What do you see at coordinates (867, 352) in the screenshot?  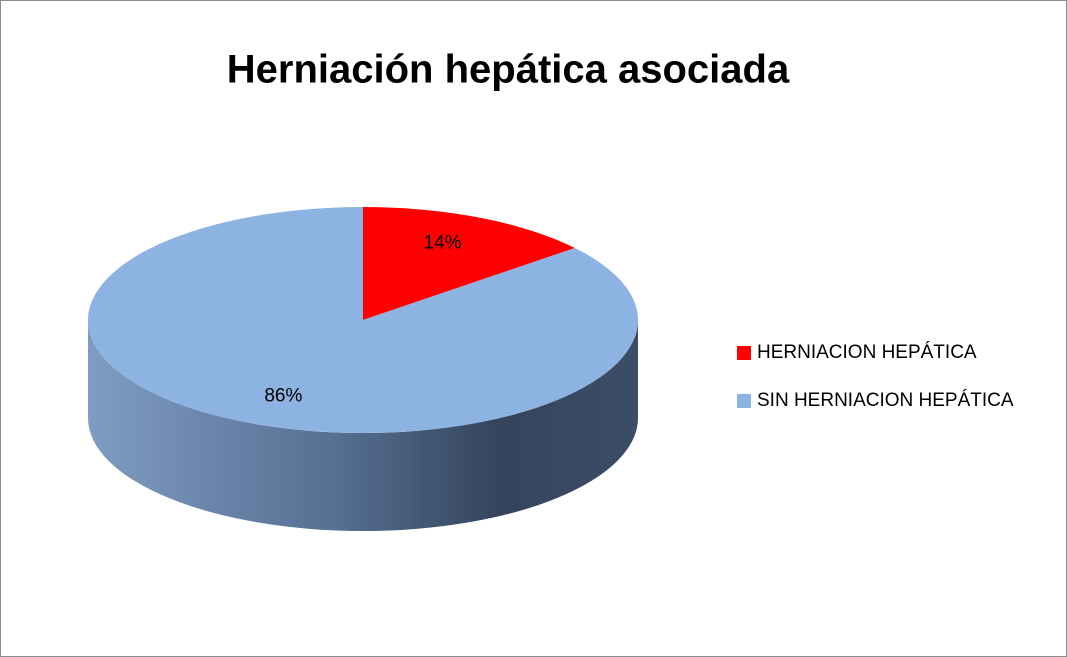 I see `legend-label: HERNIACION HEPÁTICA` at bounding box center [867, 352].